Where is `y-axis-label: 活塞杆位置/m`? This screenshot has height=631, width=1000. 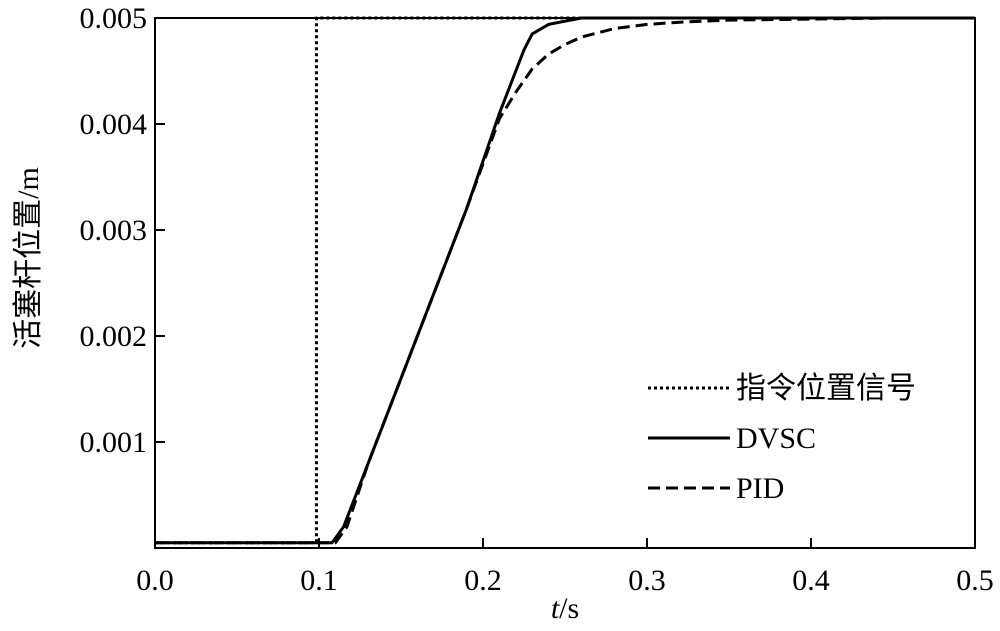
y-axis-label: 活塞杆位置/m is located at coordinates (28, 258).